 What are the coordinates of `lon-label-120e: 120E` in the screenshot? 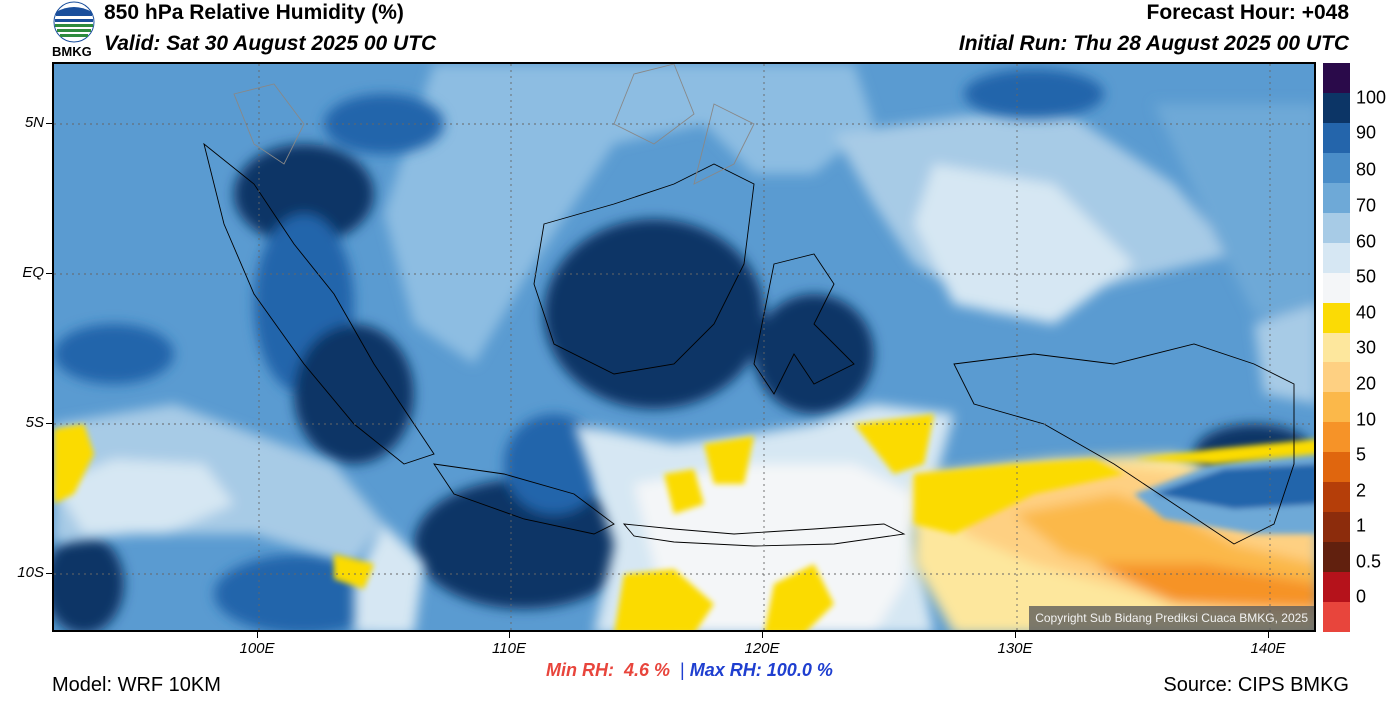 It's located at (762, 648).